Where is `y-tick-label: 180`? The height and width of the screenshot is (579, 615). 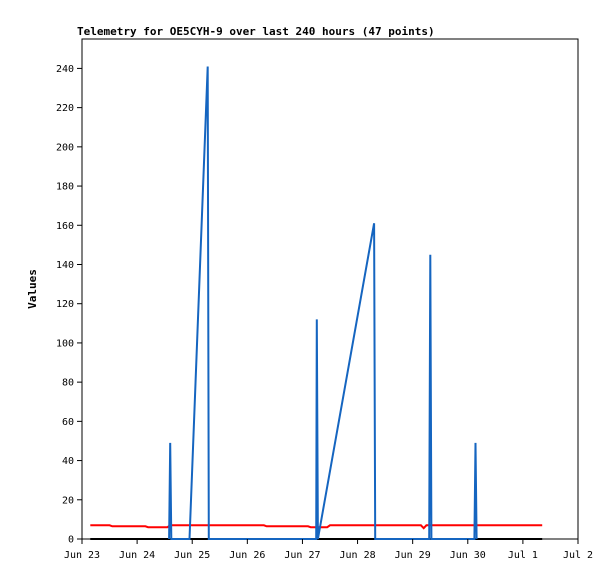
y-tick-label: 180 is located at coordinates (65, 187).